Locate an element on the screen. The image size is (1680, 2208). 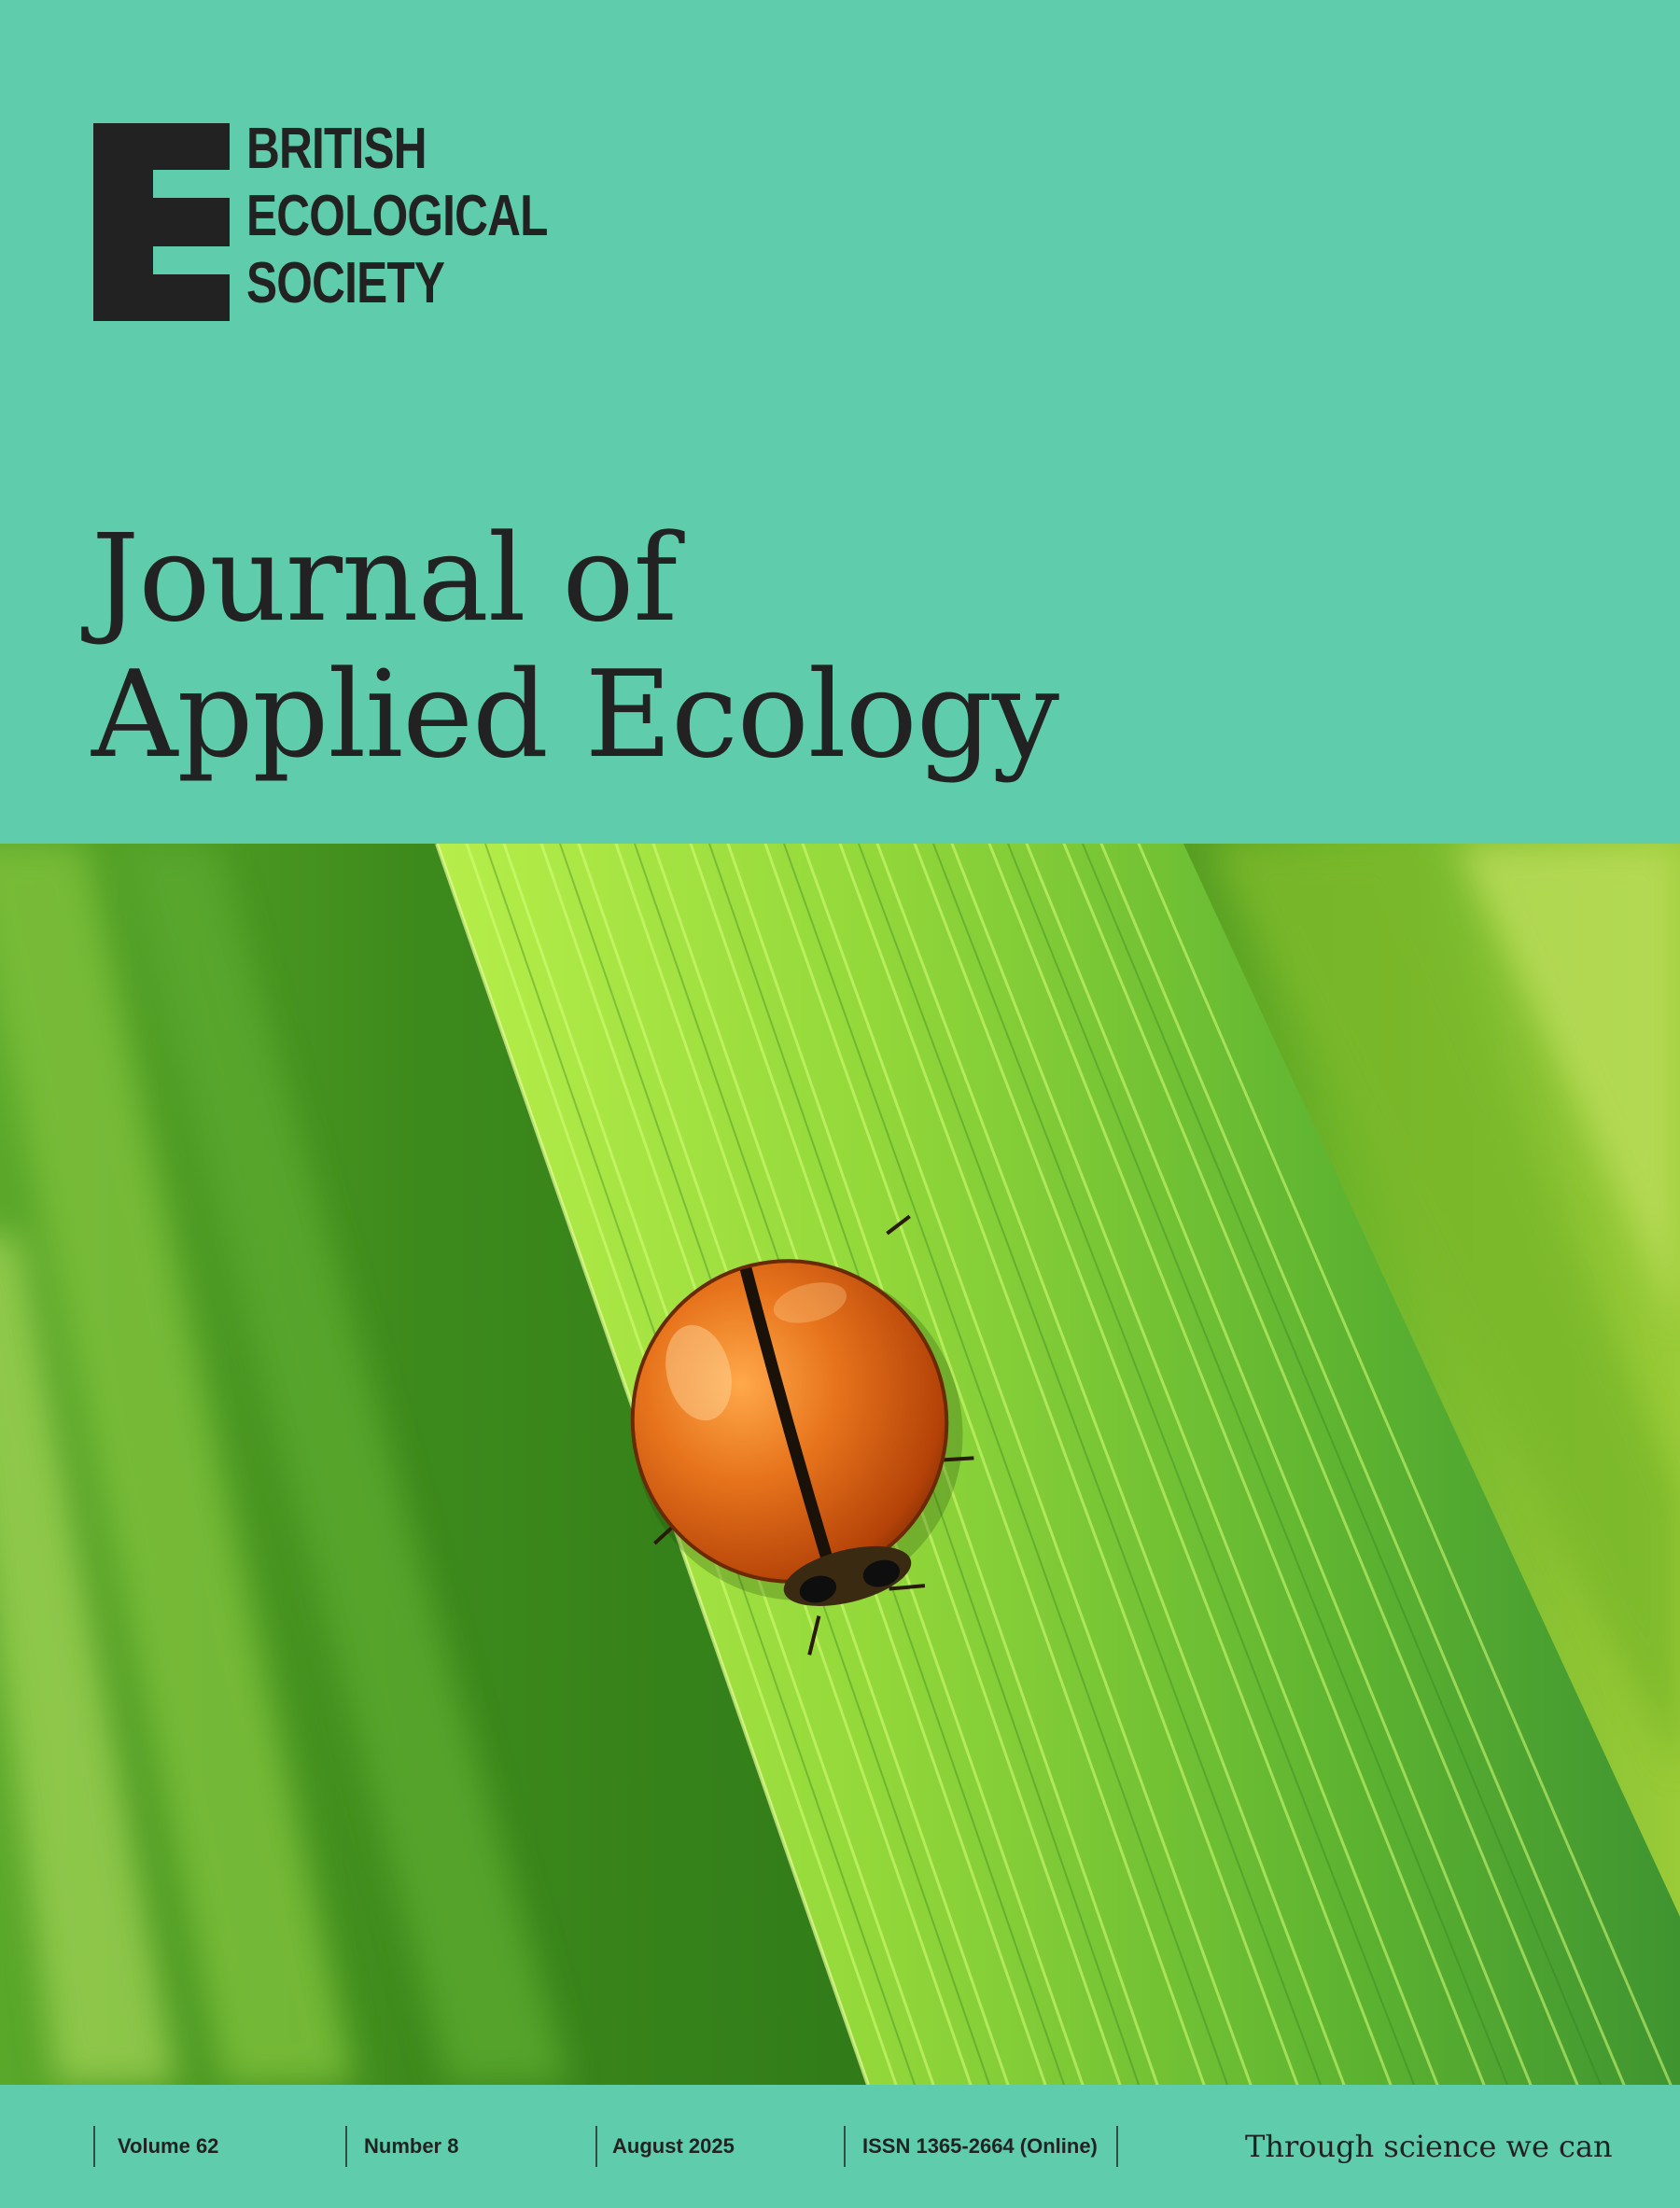
journal-title-line-1: Journal of is located at coordinates (384, 579).